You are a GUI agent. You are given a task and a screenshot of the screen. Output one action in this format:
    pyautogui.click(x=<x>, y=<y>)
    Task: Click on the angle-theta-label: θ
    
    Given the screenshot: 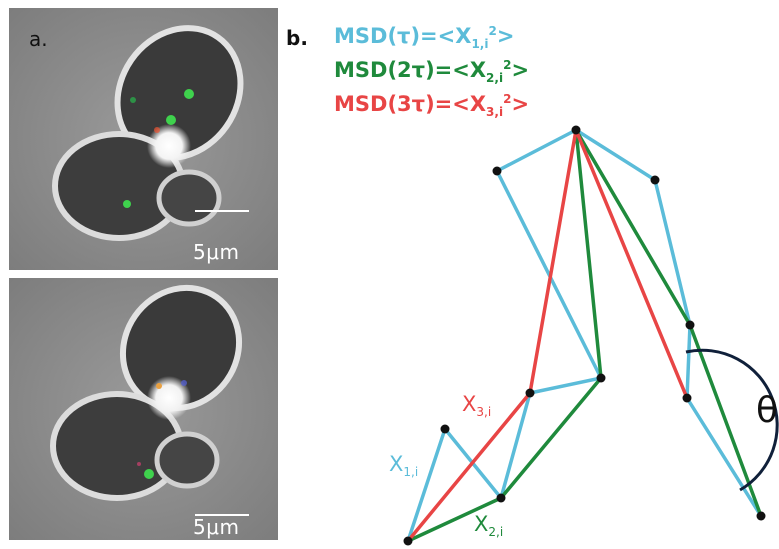 What is the action you would take?
    pyautogui.click(x=767, y=410)
    